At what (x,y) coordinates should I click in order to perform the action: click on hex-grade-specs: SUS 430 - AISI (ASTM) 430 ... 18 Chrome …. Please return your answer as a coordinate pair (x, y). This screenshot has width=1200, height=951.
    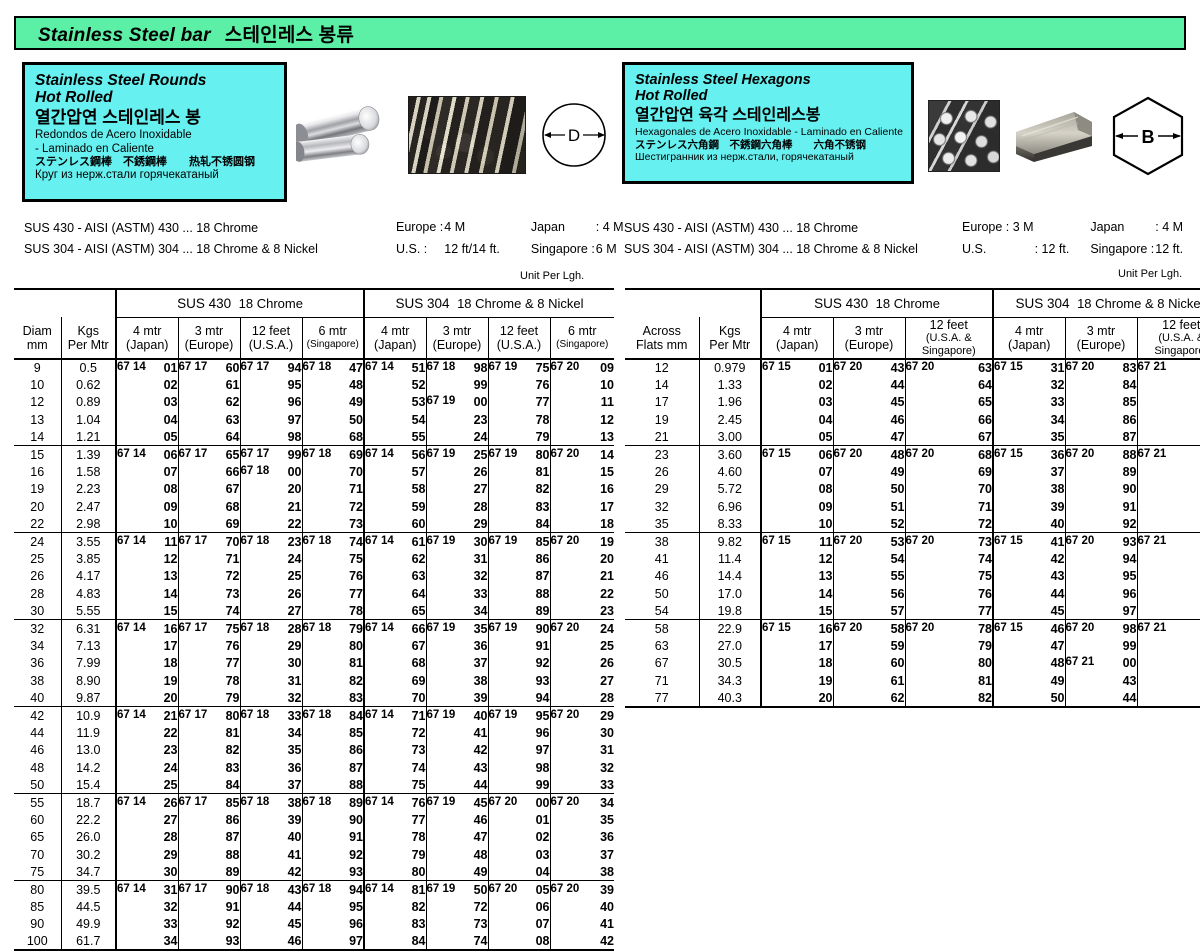
    Looking at the image, I should click on (771, 239).